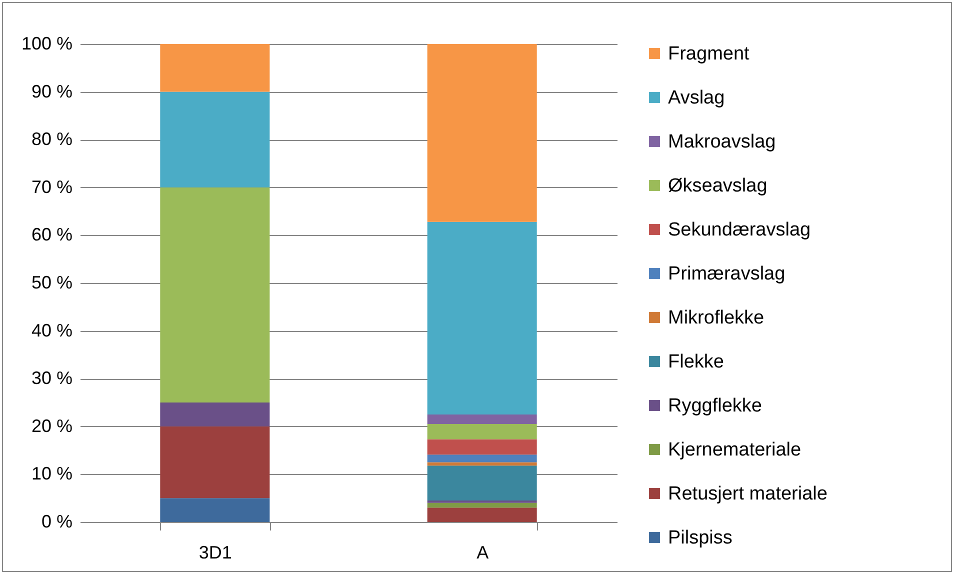 The width and height of the screenshot is (955, 575). Describe the element at coordinates (51, 234) in the screenshot. I see `y-tick-label: 60 %` at that location.